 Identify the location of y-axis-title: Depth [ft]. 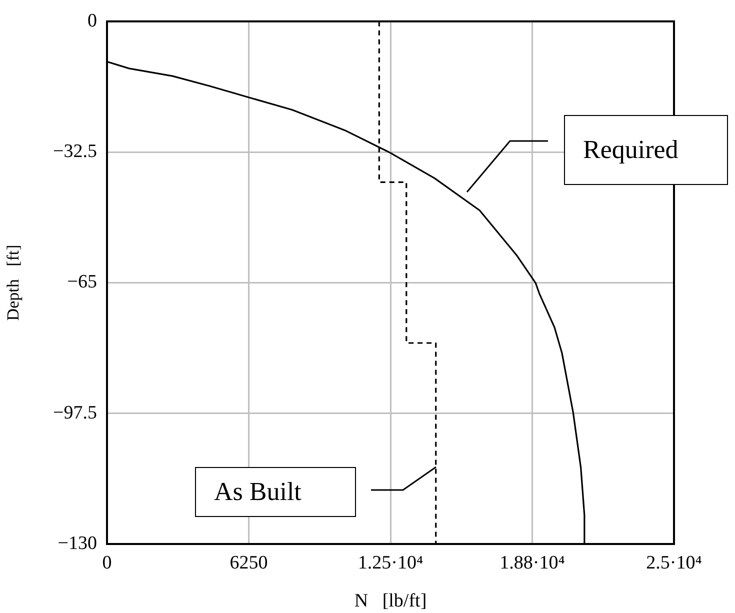
(13, 282).